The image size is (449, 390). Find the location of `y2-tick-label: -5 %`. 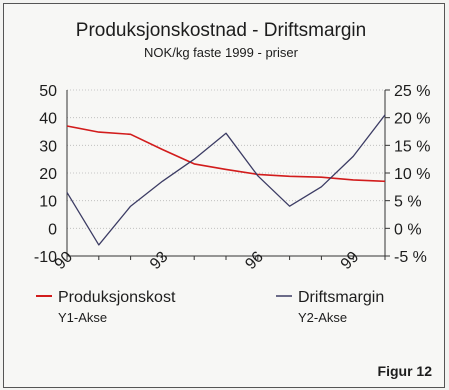

y2-tick-label: -5 % is located at coordinates (410, 257).